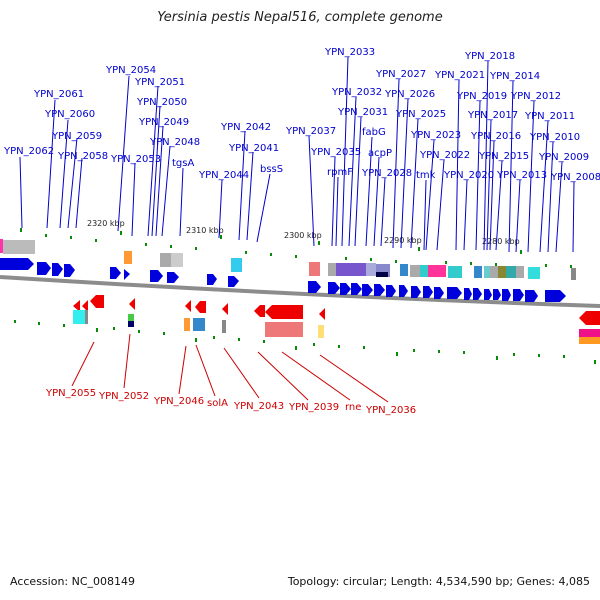 The width and height of the screenshot is (600, 600). I want to click on gene-label: YPN_2048, so click(174, 142).